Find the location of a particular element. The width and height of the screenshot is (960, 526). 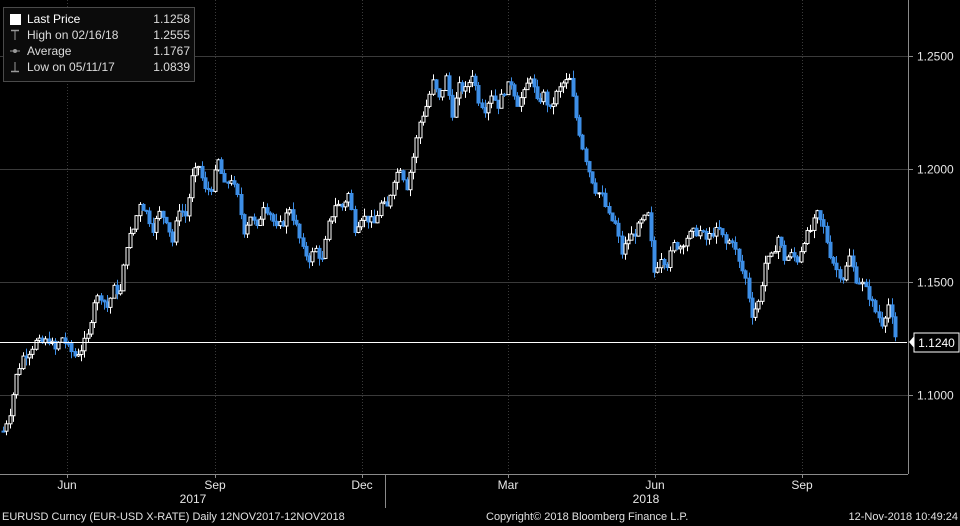

average-marker-icon is located at coordinates (15, 51).